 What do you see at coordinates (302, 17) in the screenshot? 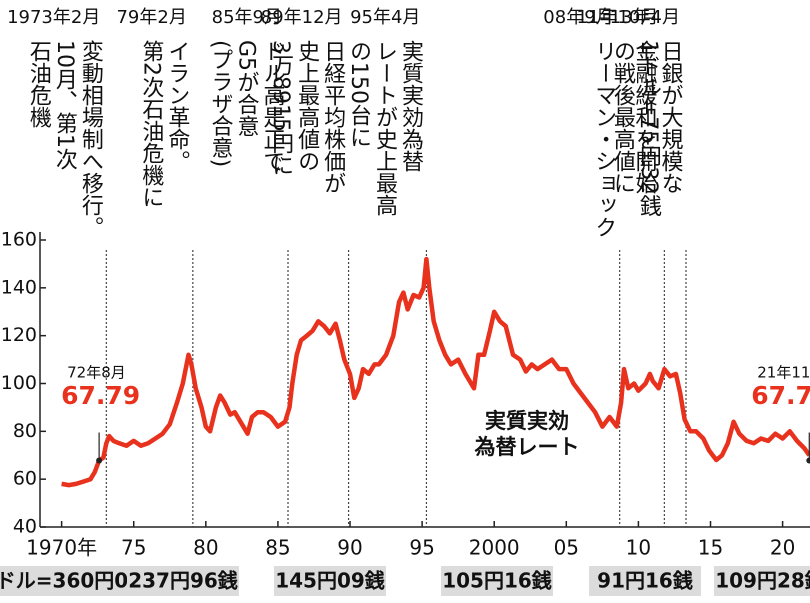
I see `event-date: 89年12月` at bounding box center [302, 17].